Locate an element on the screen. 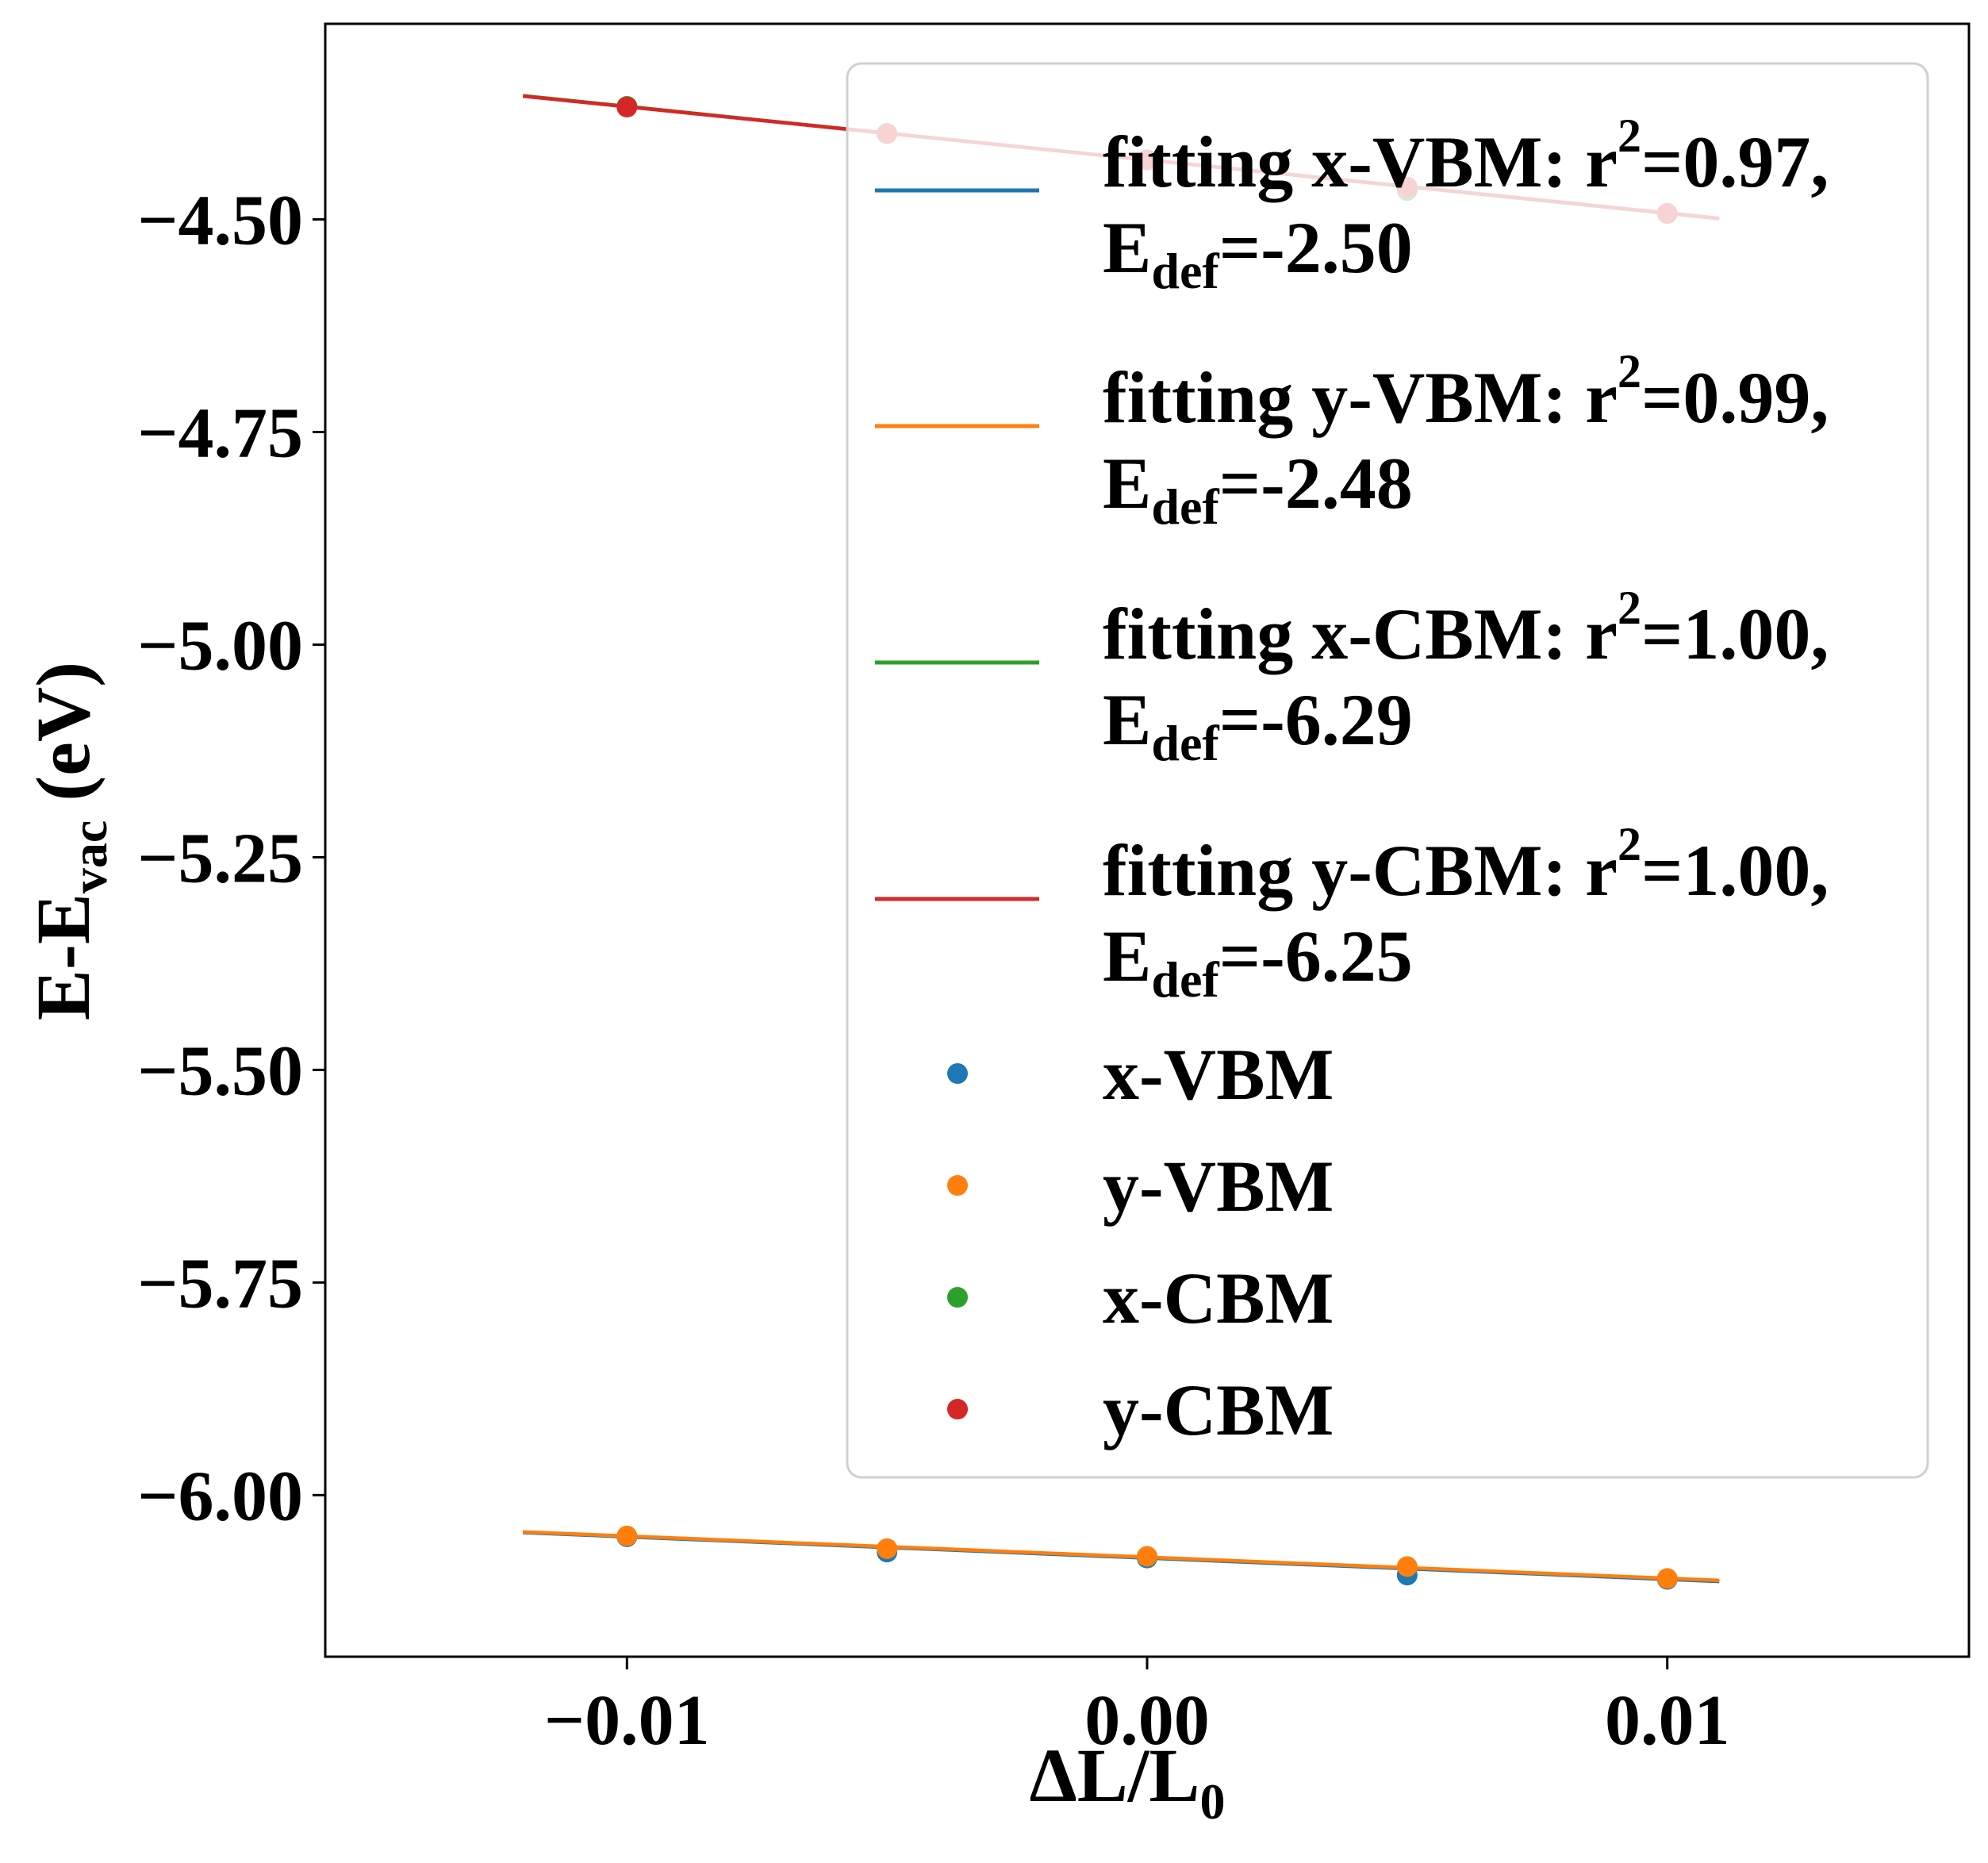 This screenshot has height=1863, width=1988. fit-line-y-VBM is located at coordinates (1122, 1556).